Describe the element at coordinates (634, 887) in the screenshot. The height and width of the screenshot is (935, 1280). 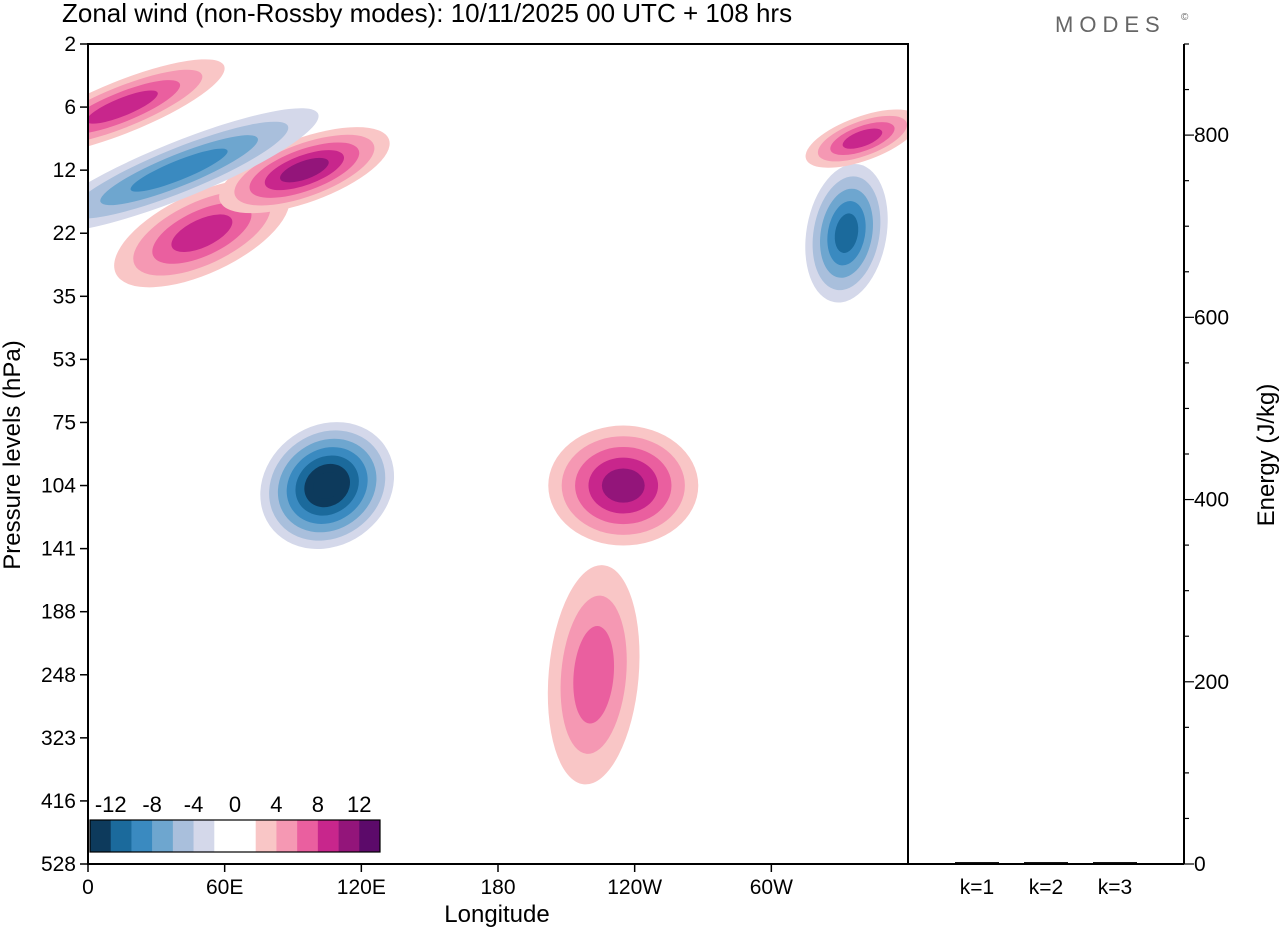
I see `x-tick-label: 120W` at that location.